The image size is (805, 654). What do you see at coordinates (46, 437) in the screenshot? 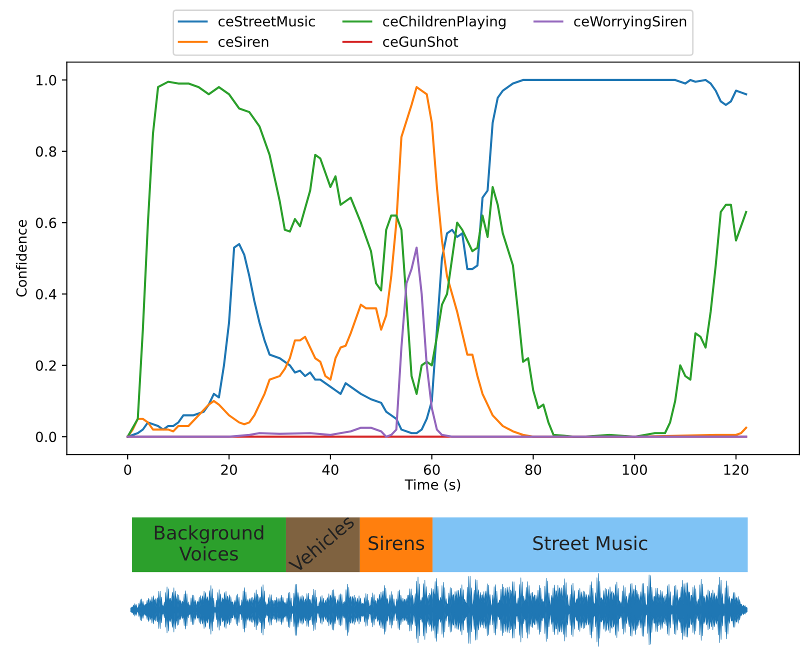
I see `y-tick-label: 0.0` at bounding box center [46, 437].